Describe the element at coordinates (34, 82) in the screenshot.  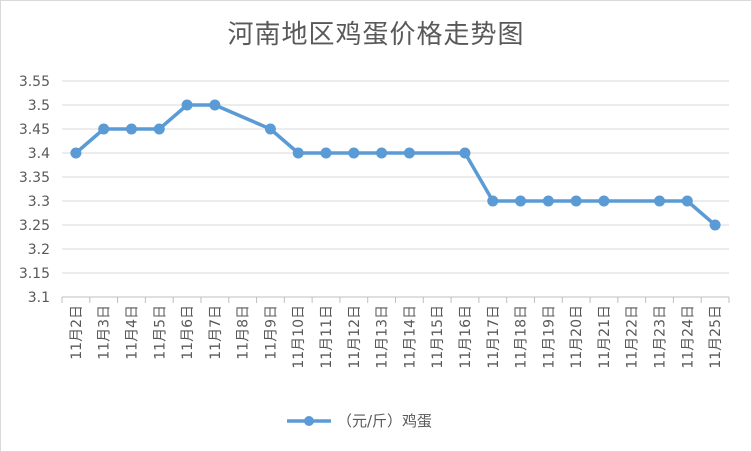
I see `y-tick-label: 3.55` at that location.